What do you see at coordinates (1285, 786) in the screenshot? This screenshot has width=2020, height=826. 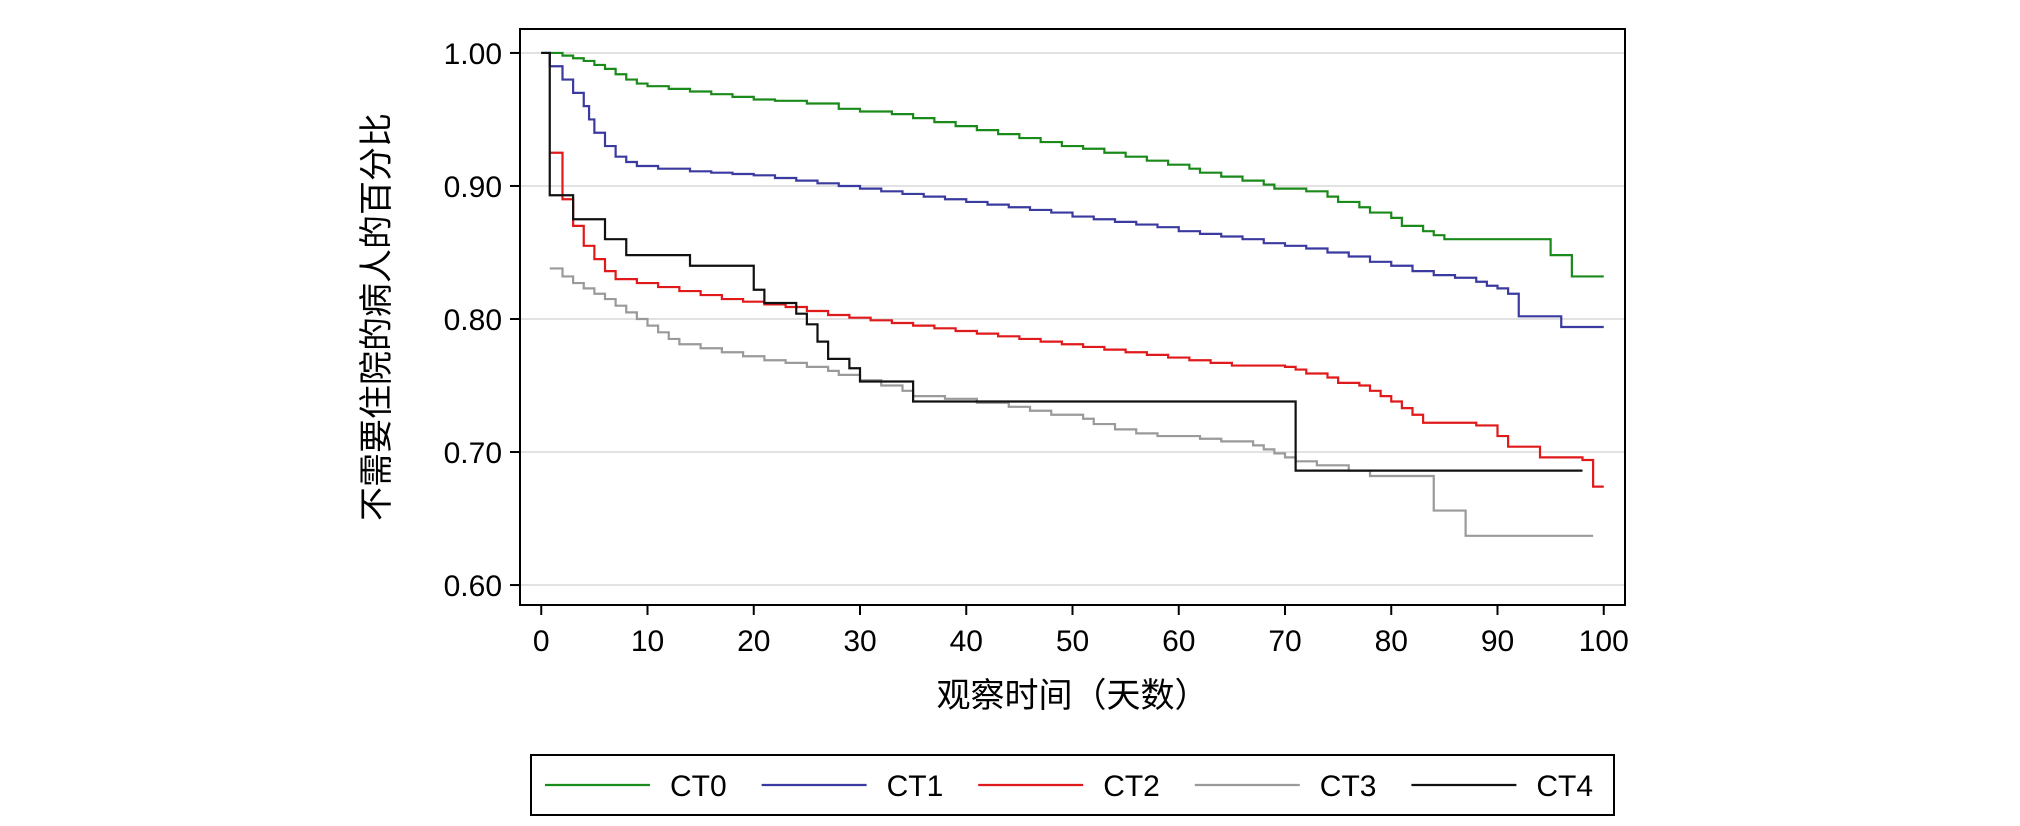 I see `legend-item-ct3: CT3` at bounding box center [1285, 786].